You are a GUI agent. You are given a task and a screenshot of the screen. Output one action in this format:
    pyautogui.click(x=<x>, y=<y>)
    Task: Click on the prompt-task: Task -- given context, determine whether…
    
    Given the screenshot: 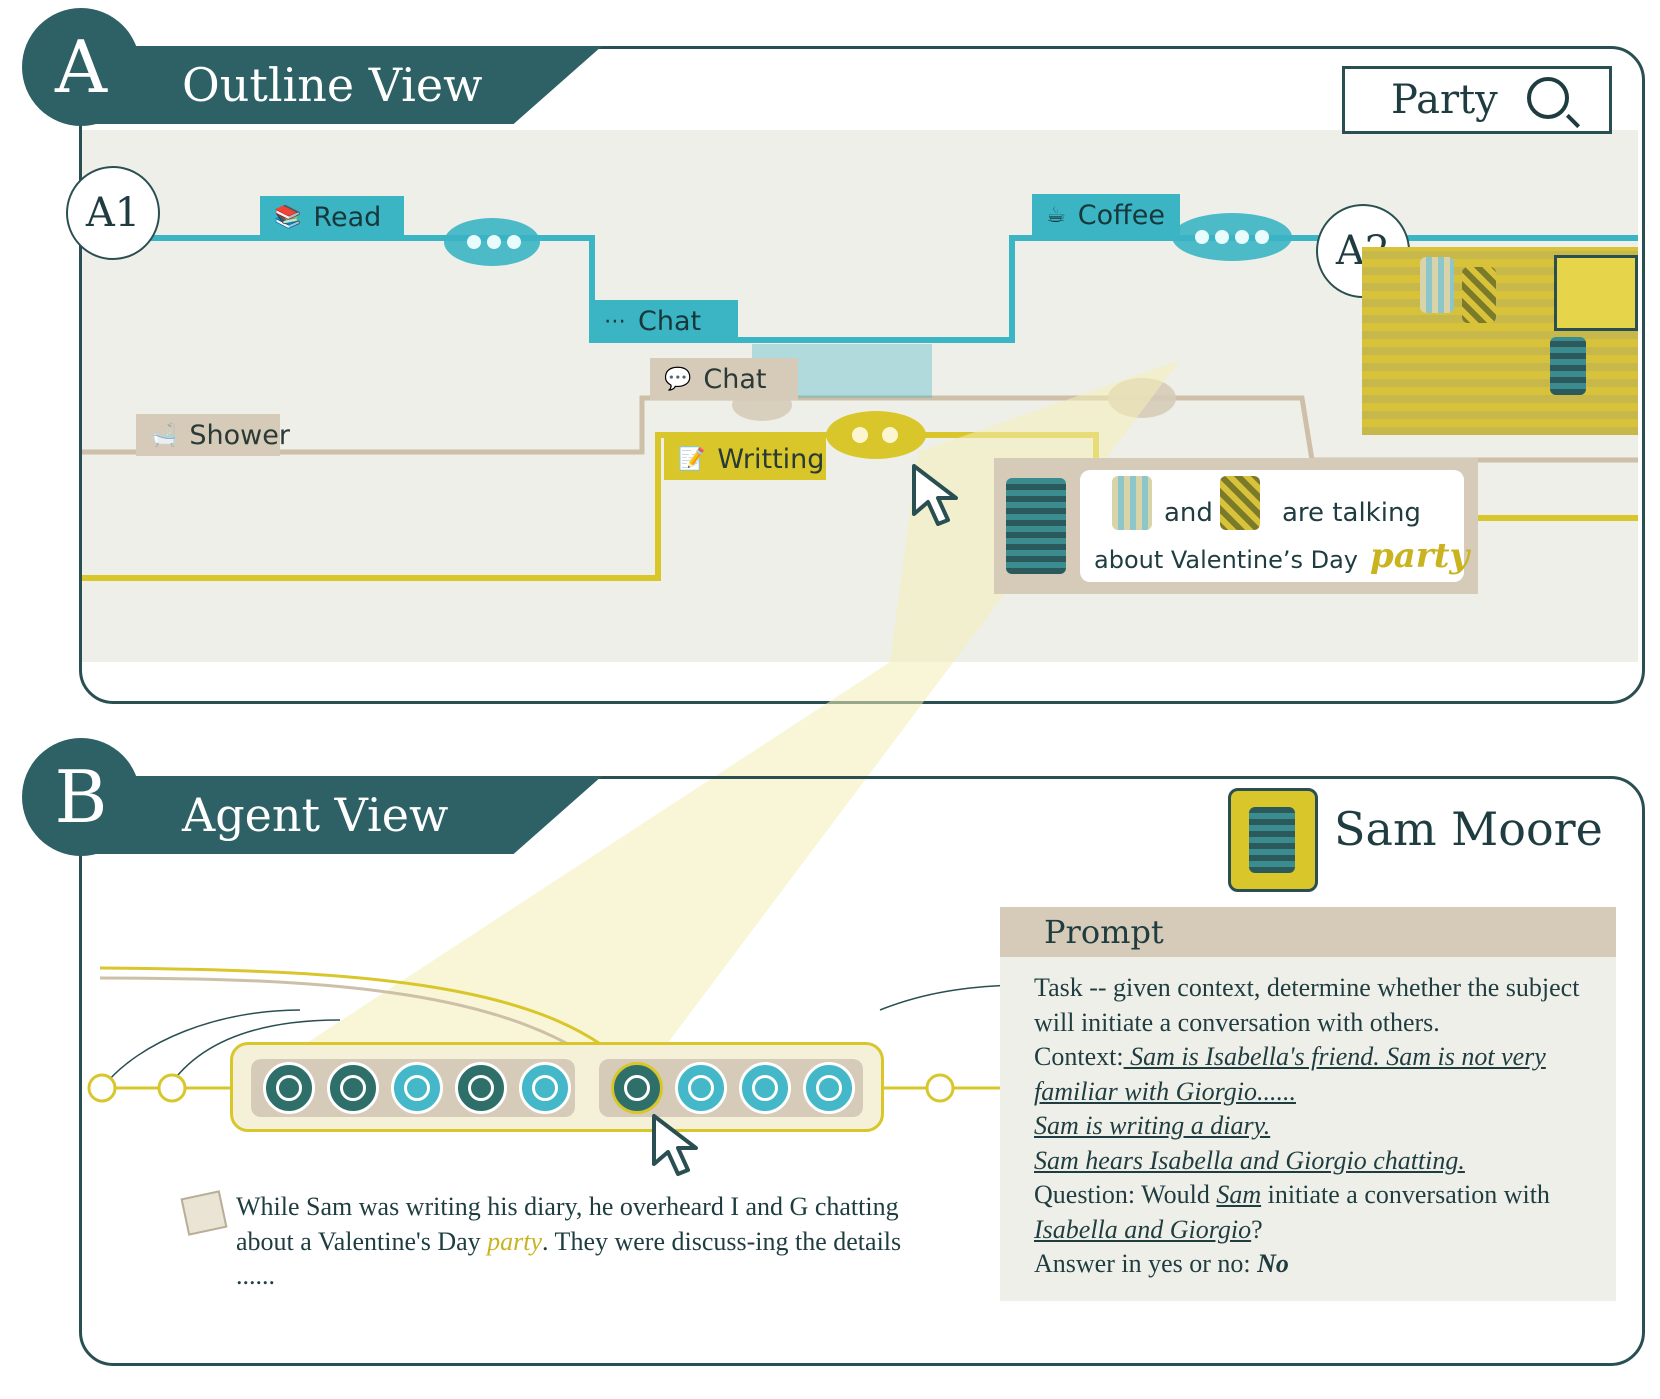 What is the action you would take?
    pyautogui.click(x=1307, y=1005)
    